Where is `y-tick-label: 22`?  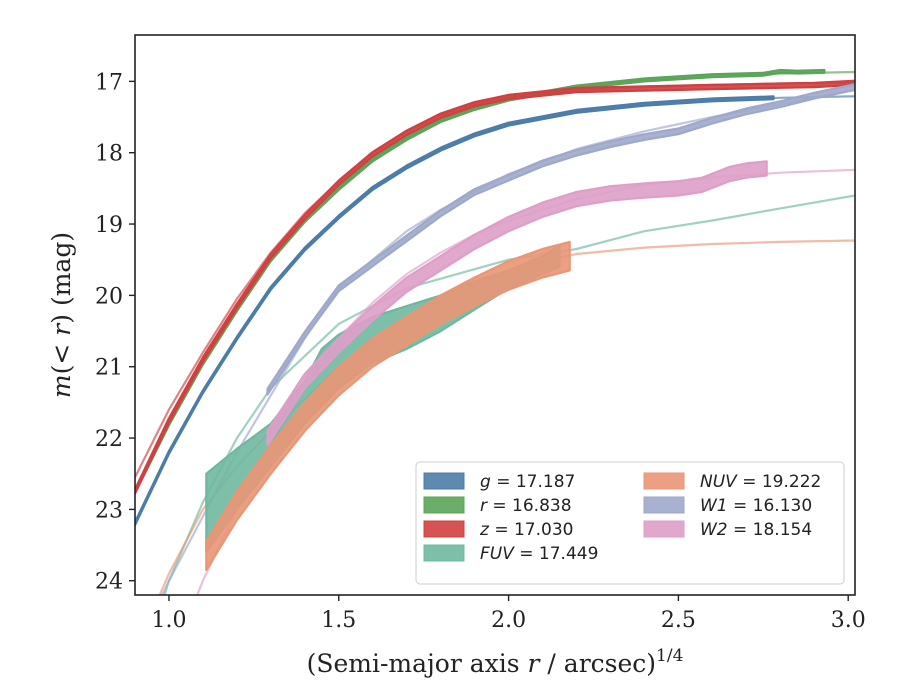
y-tick-label: 22 is located at coordinates (109, 439).